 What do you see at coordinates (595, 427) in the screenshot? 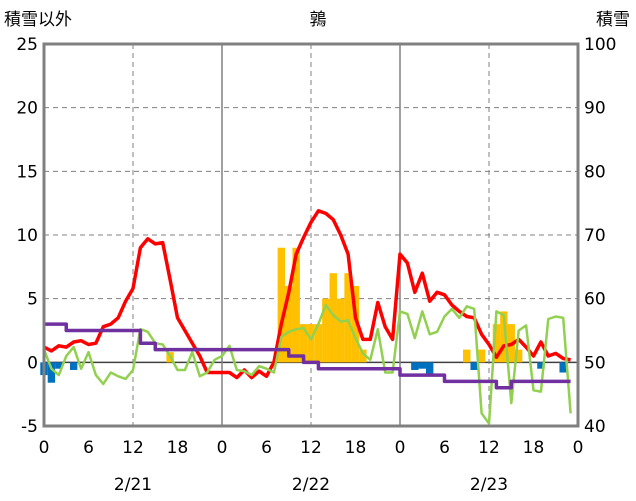
I see `y-right-tick: 40` at bounding box center [595, 427].